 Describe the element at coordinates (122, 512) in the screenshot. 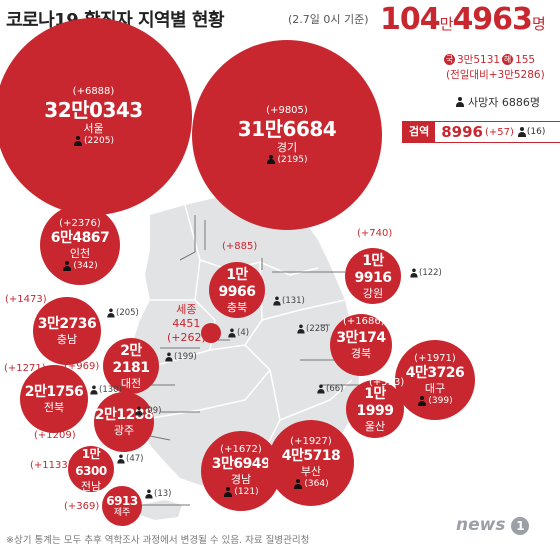

I see `region-name: 제주` at that location.